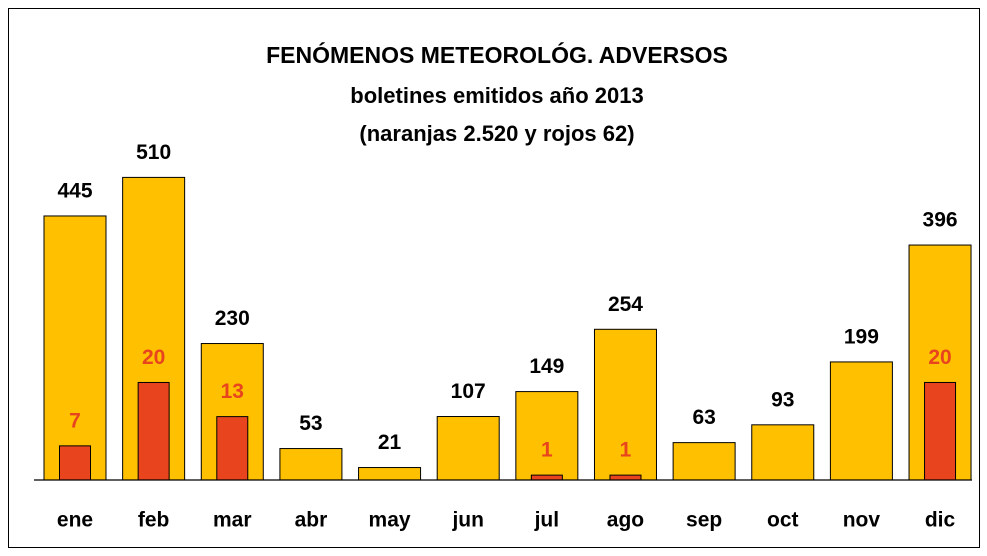  Describe the element at coordinates (390, 520) in the screenshot. I see `x-tick-label: may` at that location.